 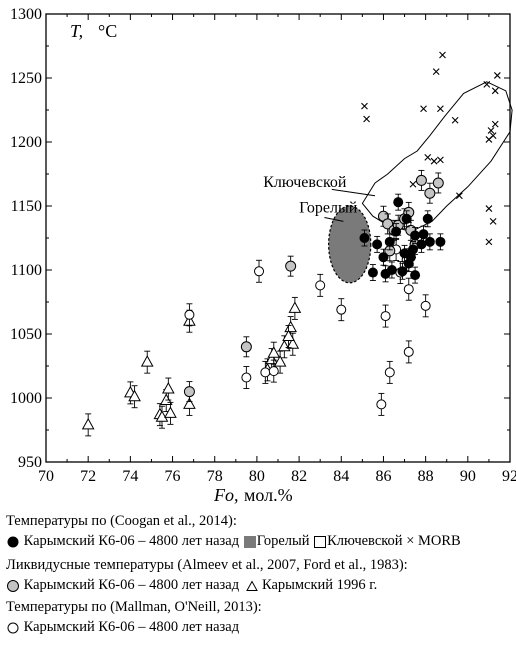 What do you see at coordinates (131, 541) in the screenshot?
I see `legend-karym-coogan: Карымский К6-06 – 4800 лет назад` at bounding box center [131, 541].